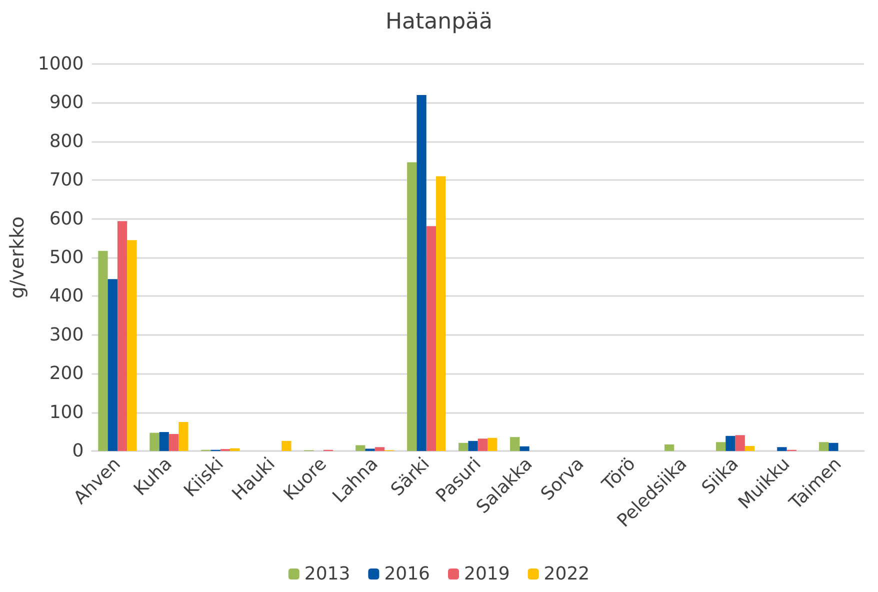  I want to click on y-tick-label: 800, so click(66, 141).